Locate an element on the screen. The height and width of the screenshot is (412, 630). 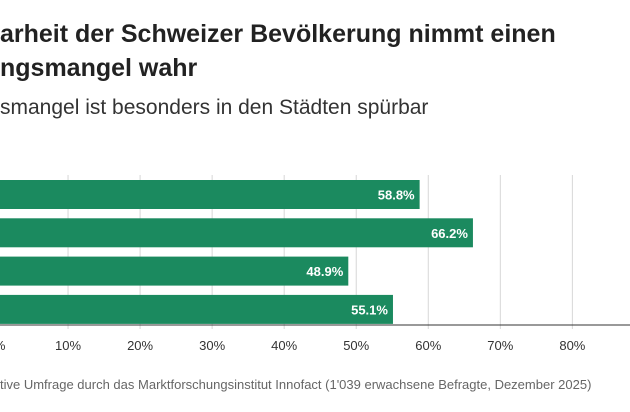
chart-title: ngsmangel wahr is located at coordinates (99, 68).